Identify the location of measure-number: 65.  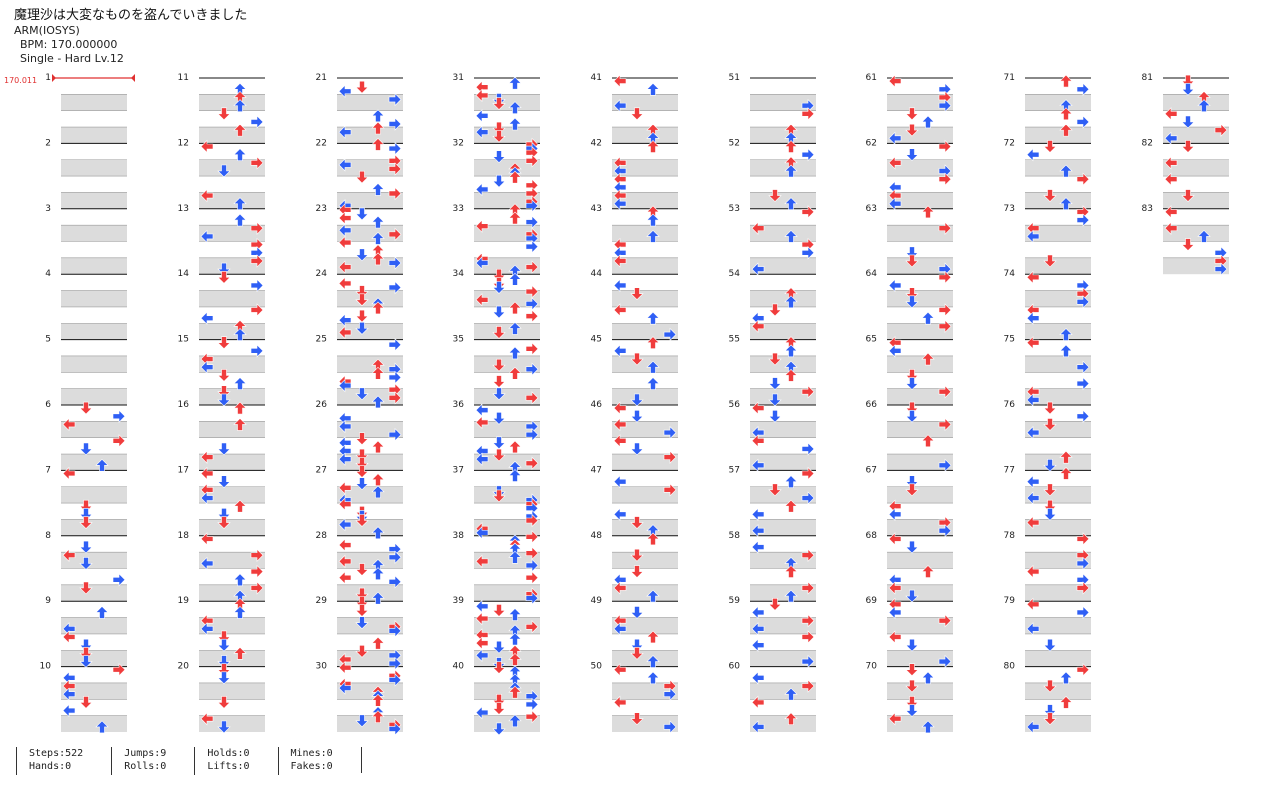
(871, 340).